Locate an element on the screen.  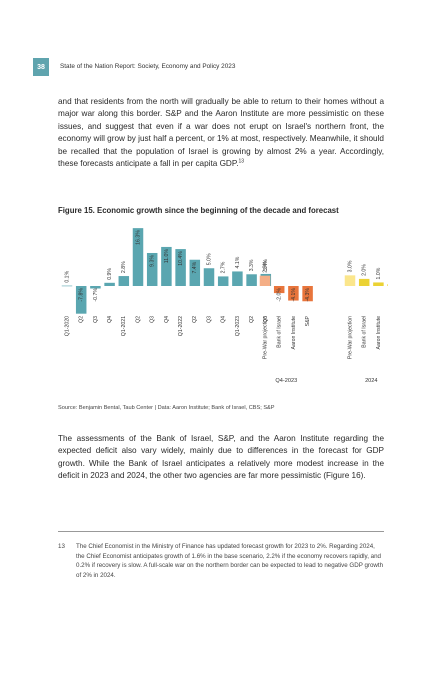
page-number-badge: 38 is located at coordinates (41, 67).